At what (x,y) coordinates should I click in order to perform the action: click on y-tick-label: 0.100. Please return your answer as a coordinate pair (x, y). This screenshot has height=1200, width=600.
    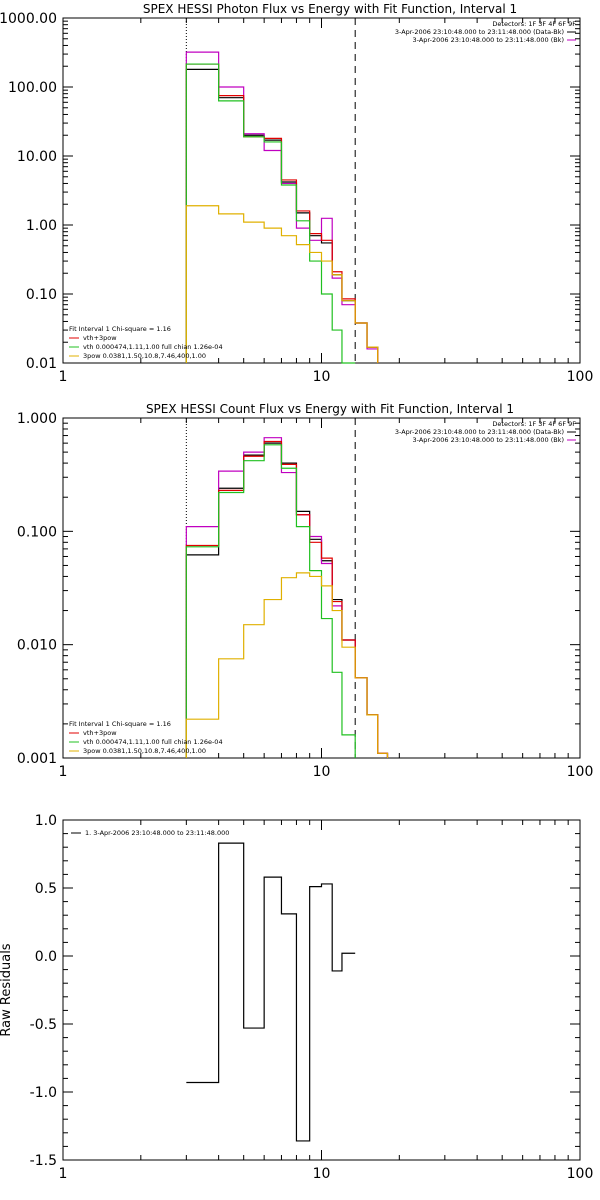
    Looking at the image, I should click on (37, 532).